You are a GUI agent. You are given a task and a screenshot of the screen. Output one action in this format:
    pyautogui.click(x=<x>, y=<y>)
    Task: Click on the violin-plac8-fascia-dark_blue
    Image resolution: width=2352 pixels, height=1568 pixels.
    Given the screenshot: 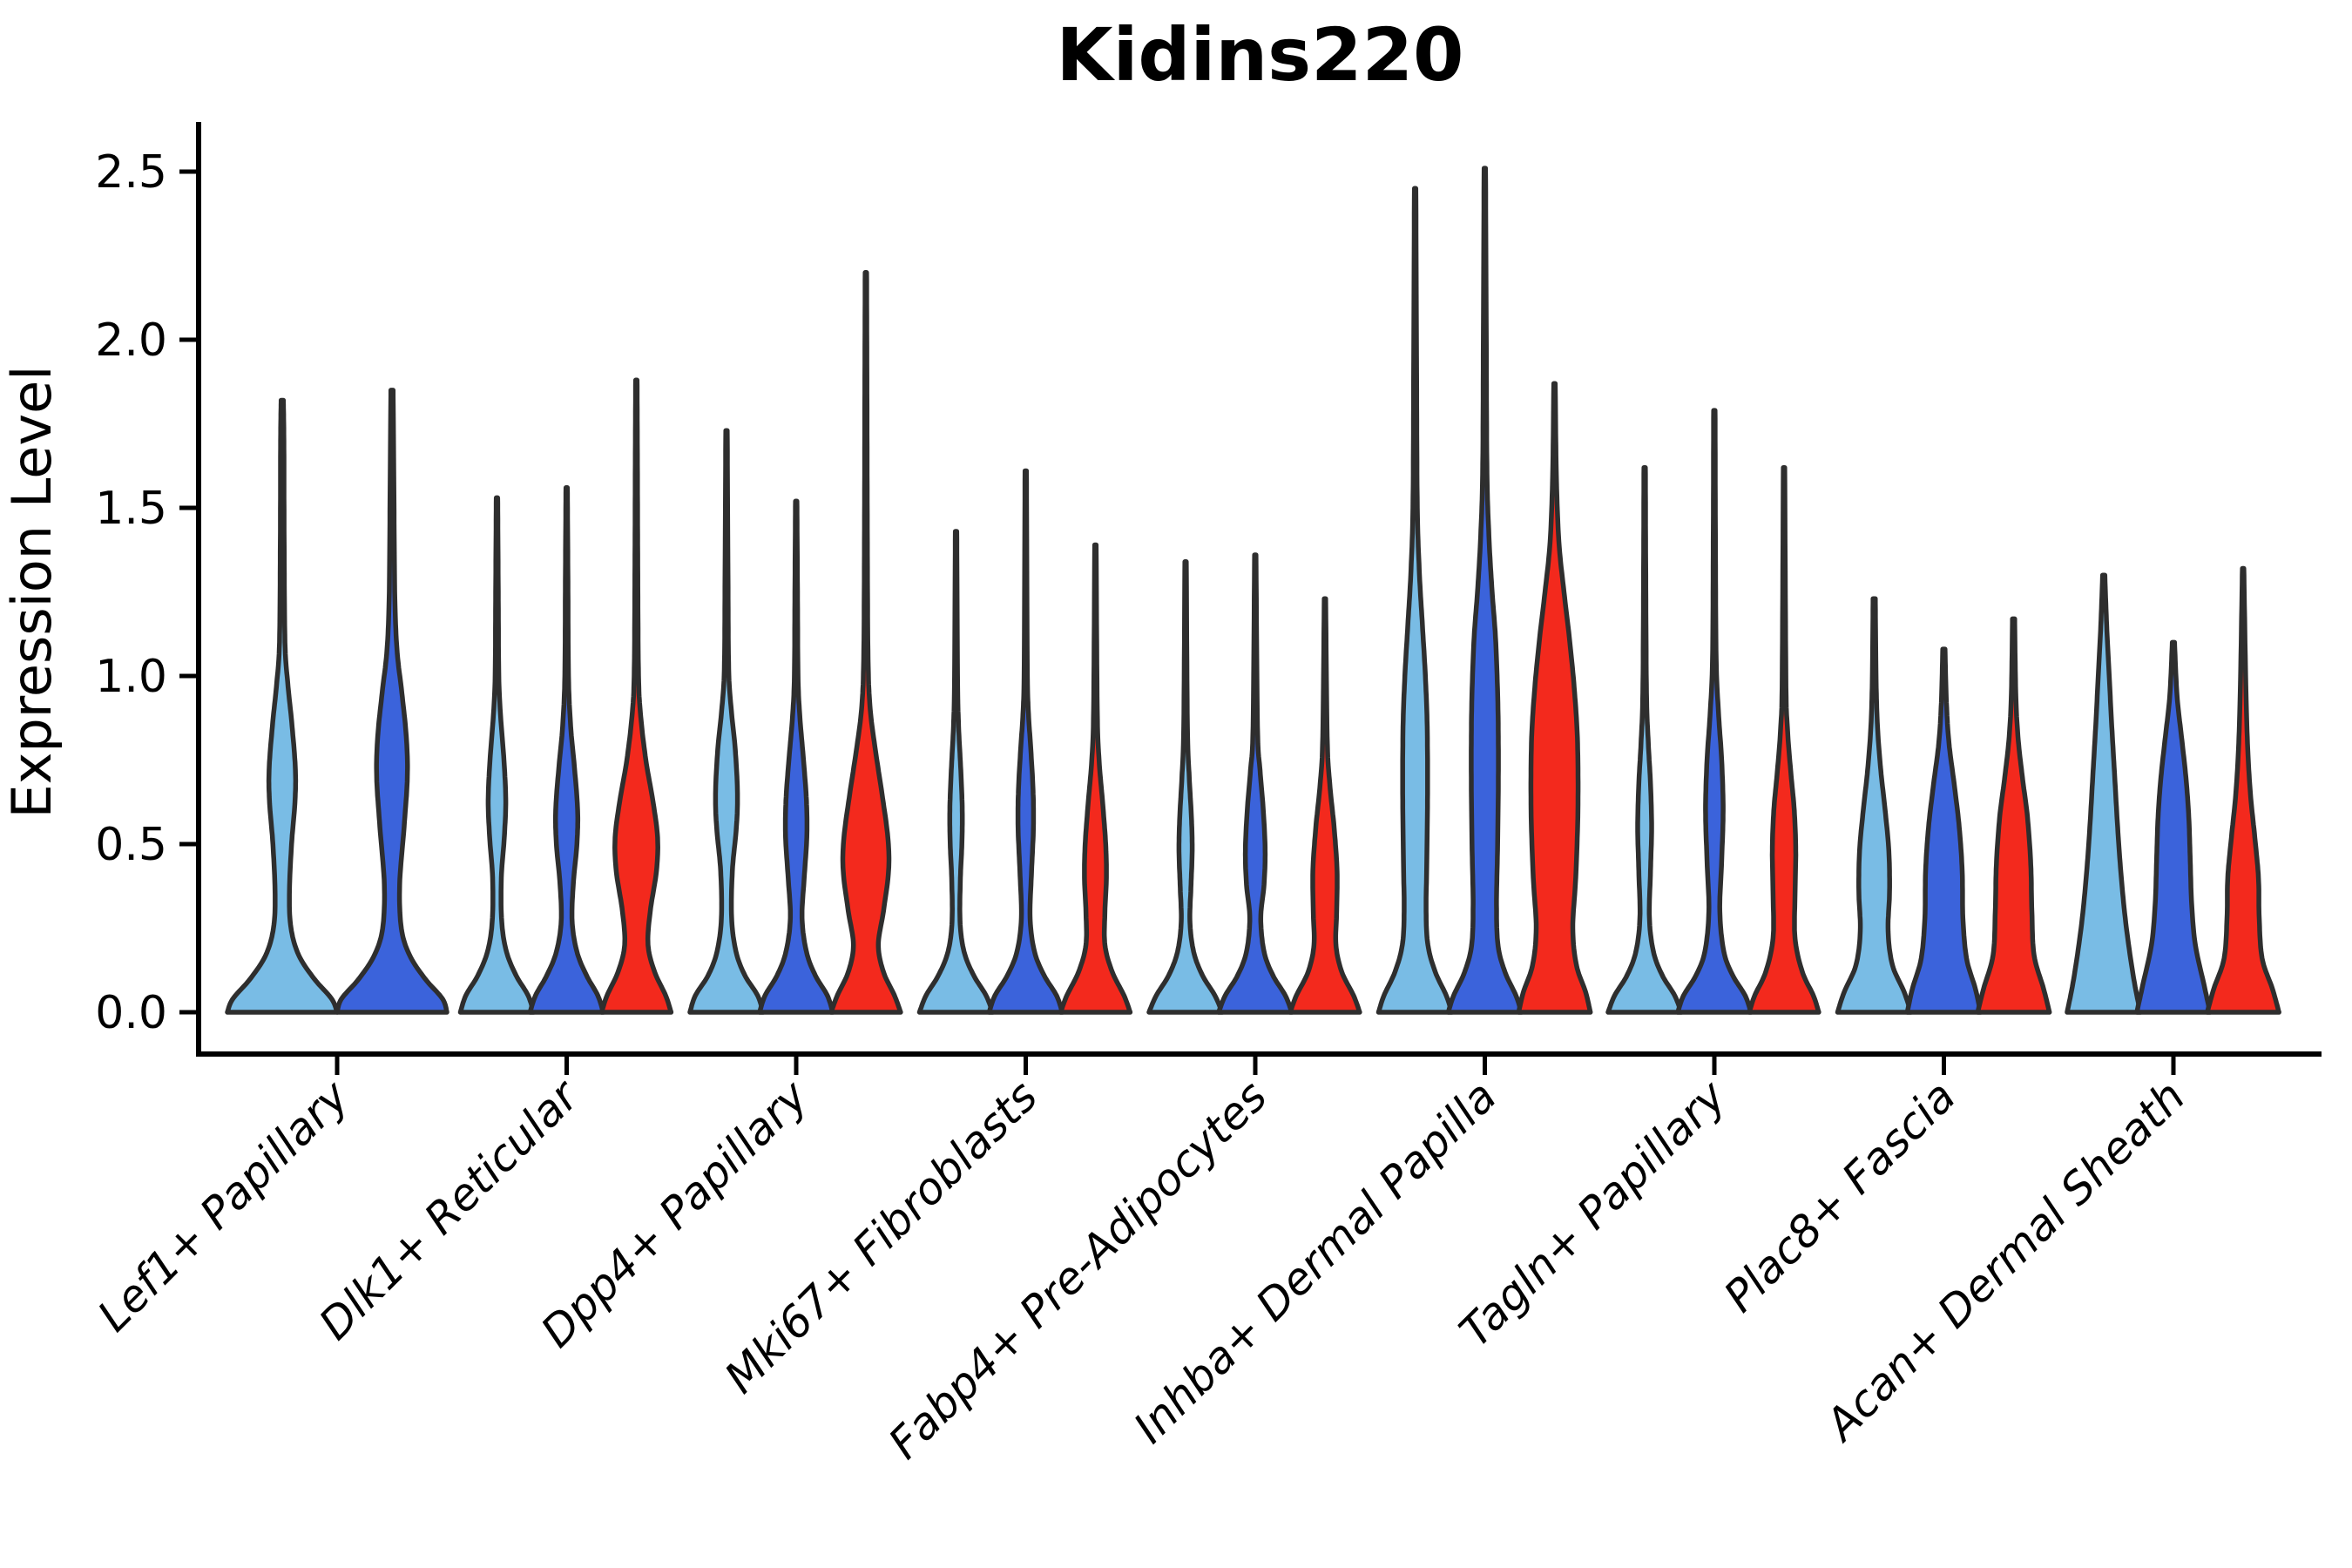 What is the action you would take?
    pyautogui.click(x=1944, y=830)
    